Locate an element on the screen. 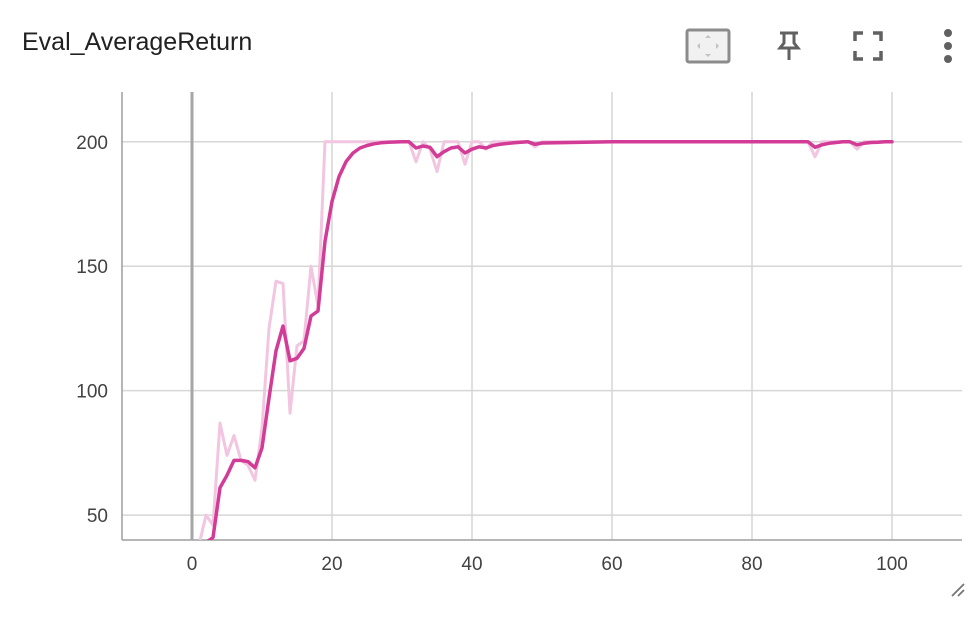 This screenshot has height=626, width=980. more-options-button is located at coordinates (948, 46).